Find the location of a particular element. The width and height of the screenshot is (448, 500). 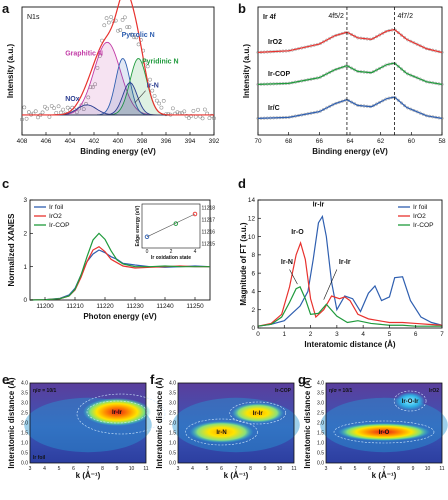

annot-ir-ir: Ir-Ir is located at coordinates (319, 204).